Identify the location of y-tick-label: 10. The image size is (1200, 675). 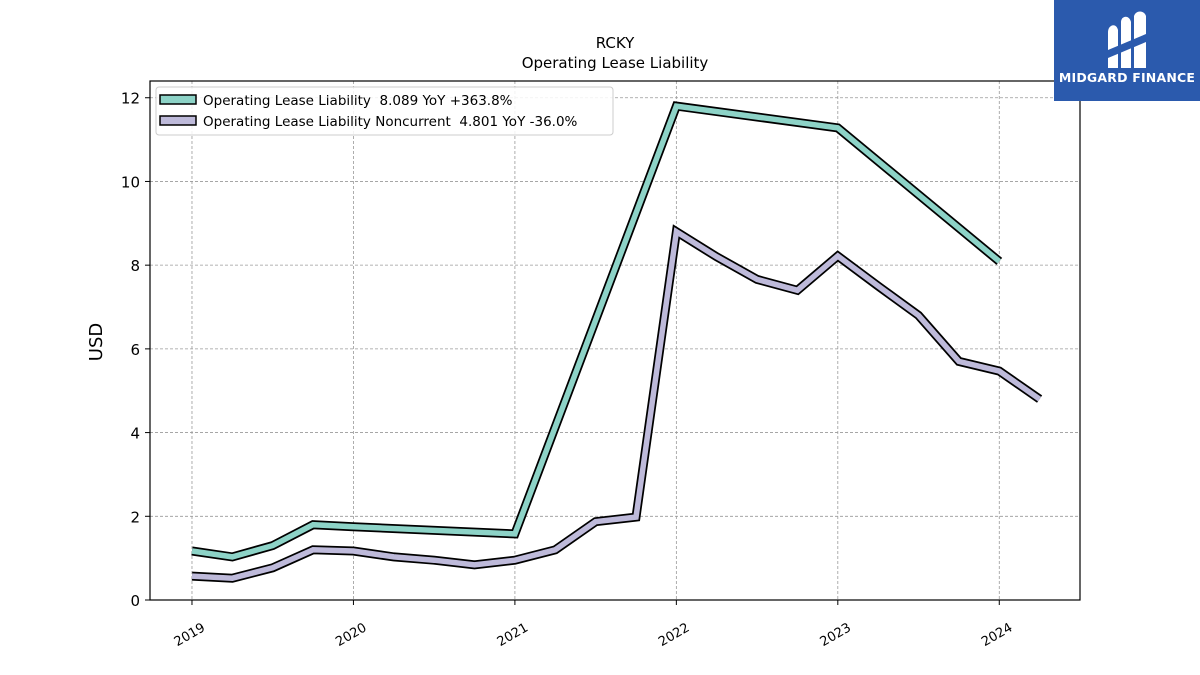
(130, 182).